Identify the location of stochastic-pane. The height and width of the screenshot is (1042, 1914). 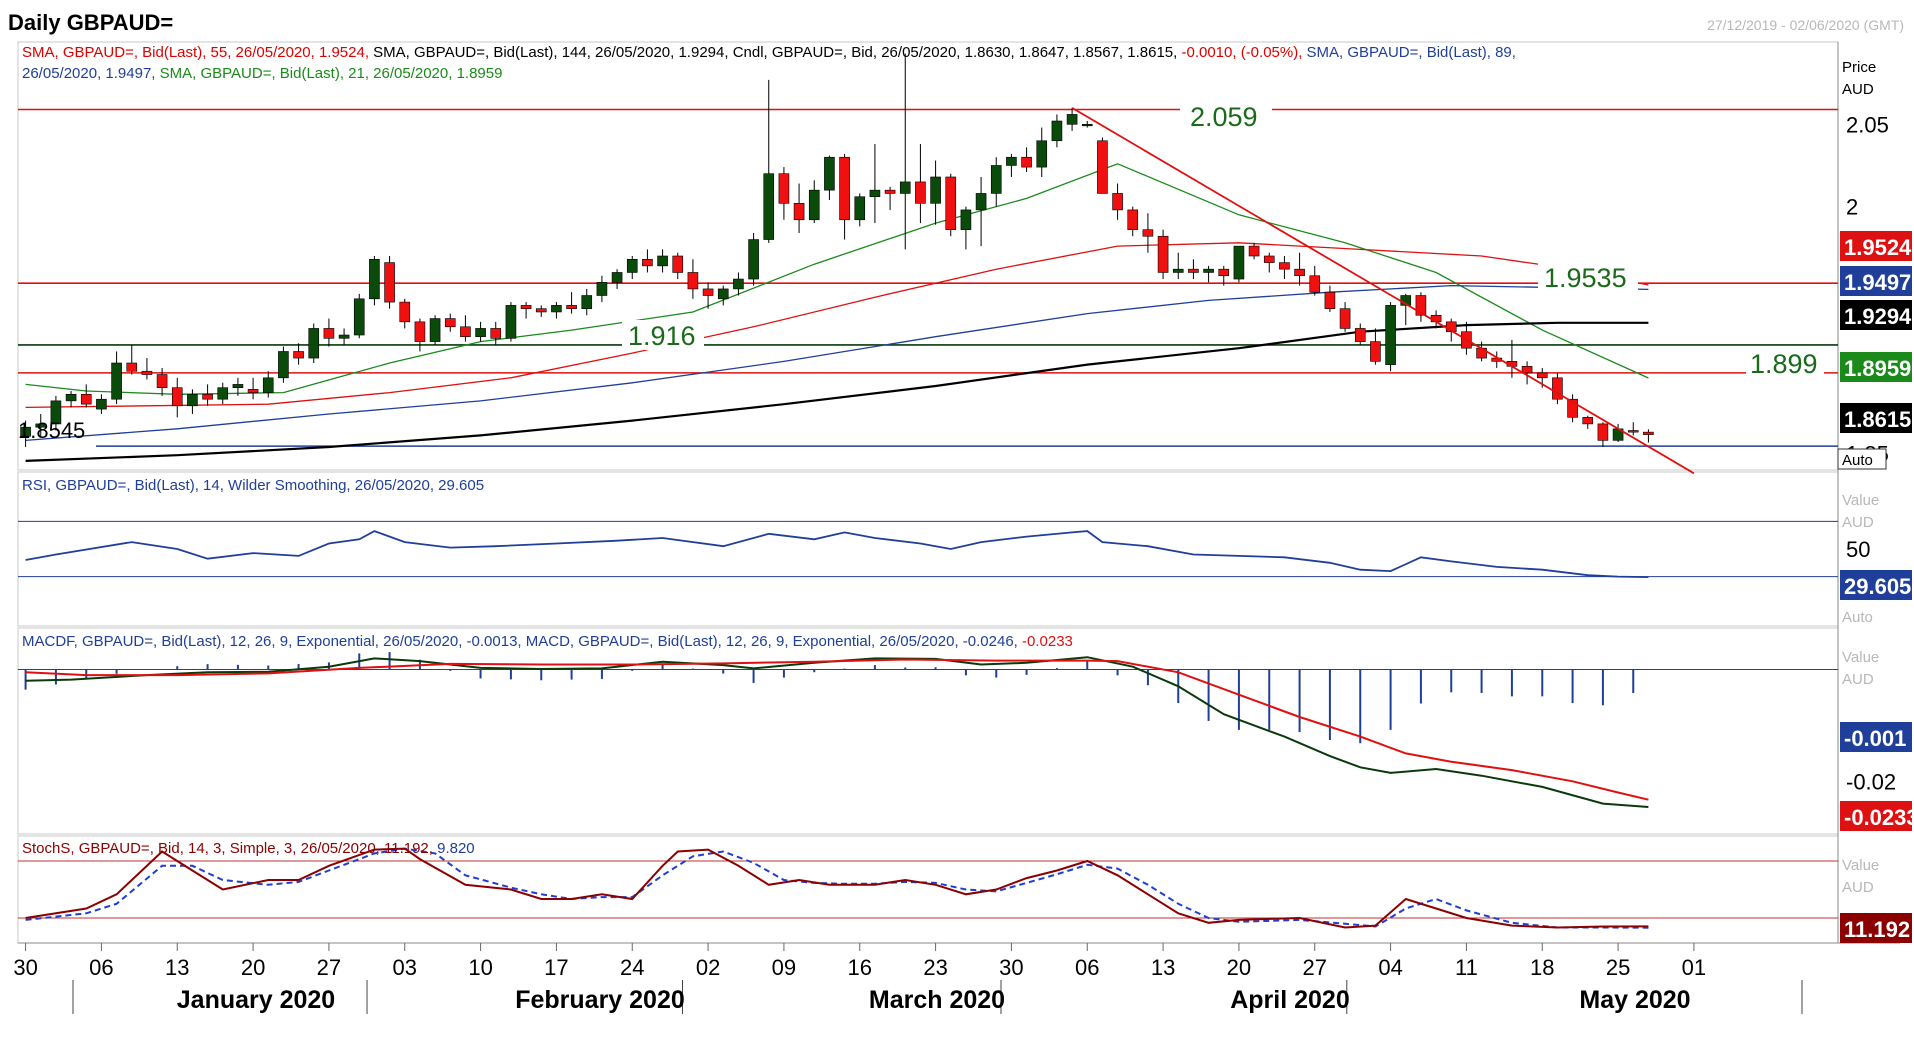
(928, 888).